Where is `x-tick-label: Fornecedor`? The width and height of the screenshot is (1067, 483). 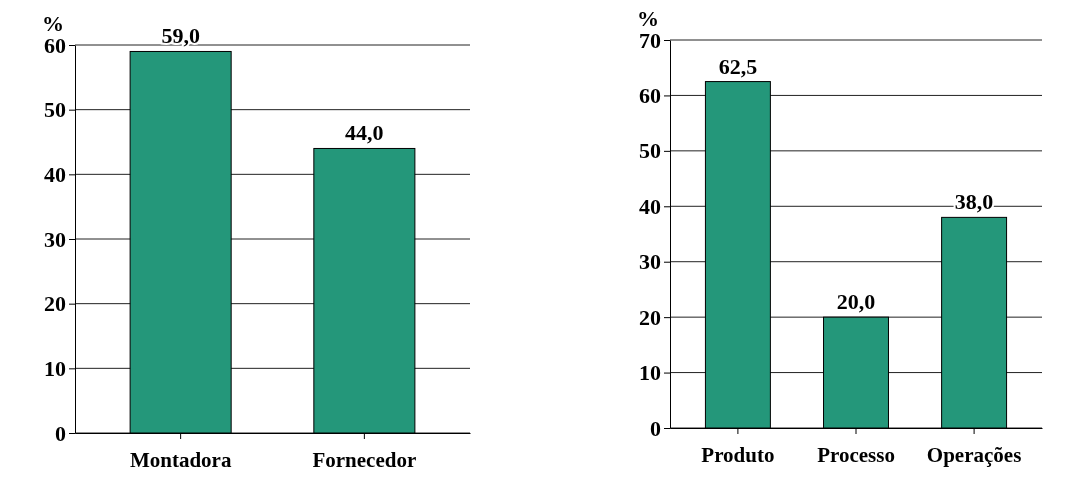
x-tick-label: Fornecedor is located at coordinates (364, 460).